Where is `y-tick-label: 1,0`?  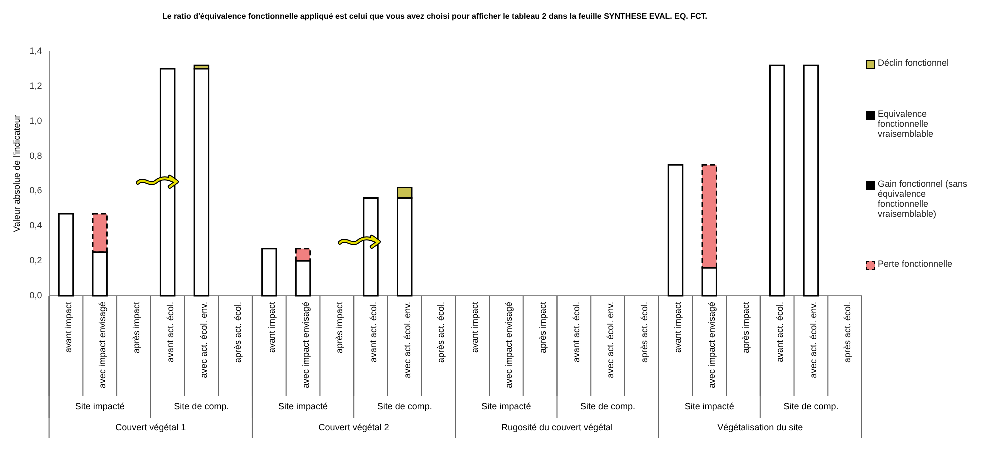 y-tick-label: 1,0 is located at coordinates (36, 121).